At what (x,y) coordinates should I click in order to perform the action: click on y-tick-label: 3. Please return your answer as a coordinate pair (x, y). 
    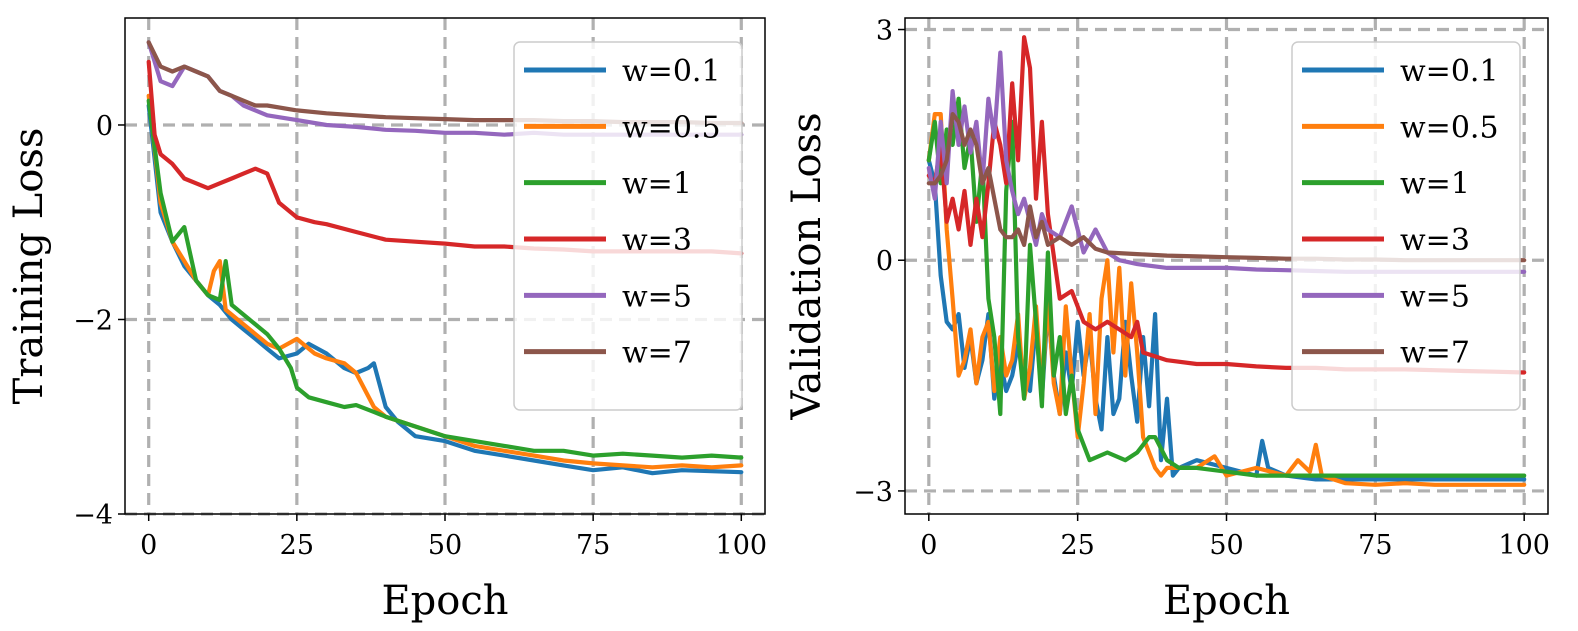
    Looking at the image, I should click on (884, 31).